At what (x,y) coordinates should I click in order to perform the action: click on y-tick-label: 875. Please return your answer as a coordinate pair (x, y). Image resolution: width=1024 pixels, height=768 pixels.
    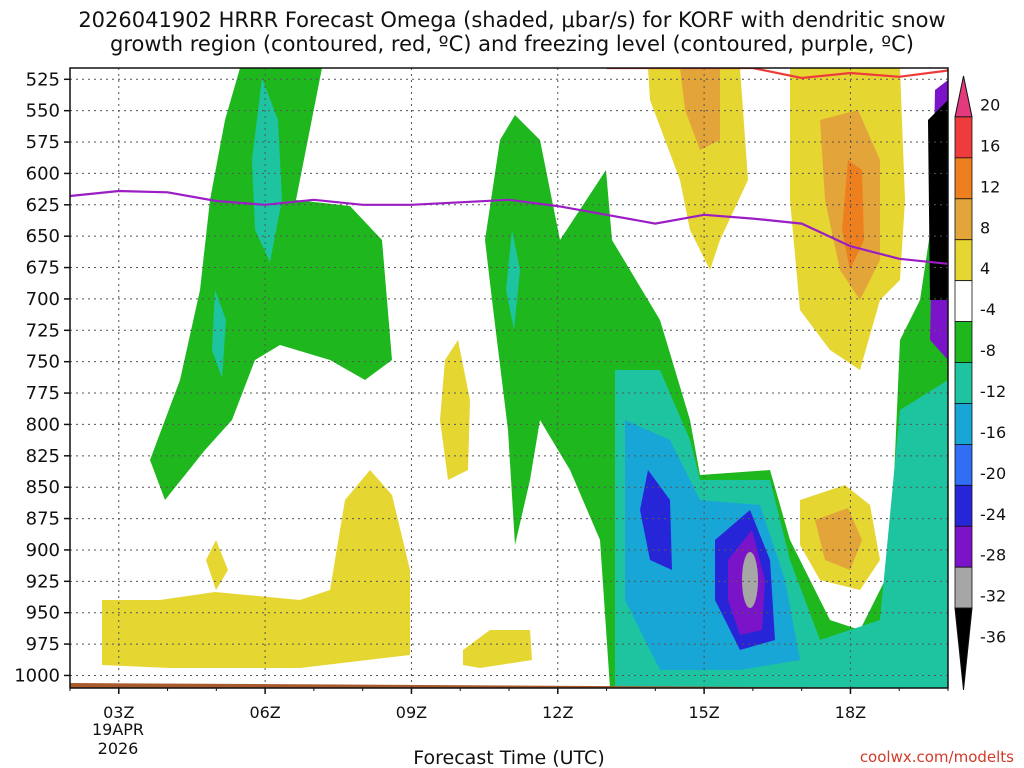
    Looking at the image, I should click on (43, 519).